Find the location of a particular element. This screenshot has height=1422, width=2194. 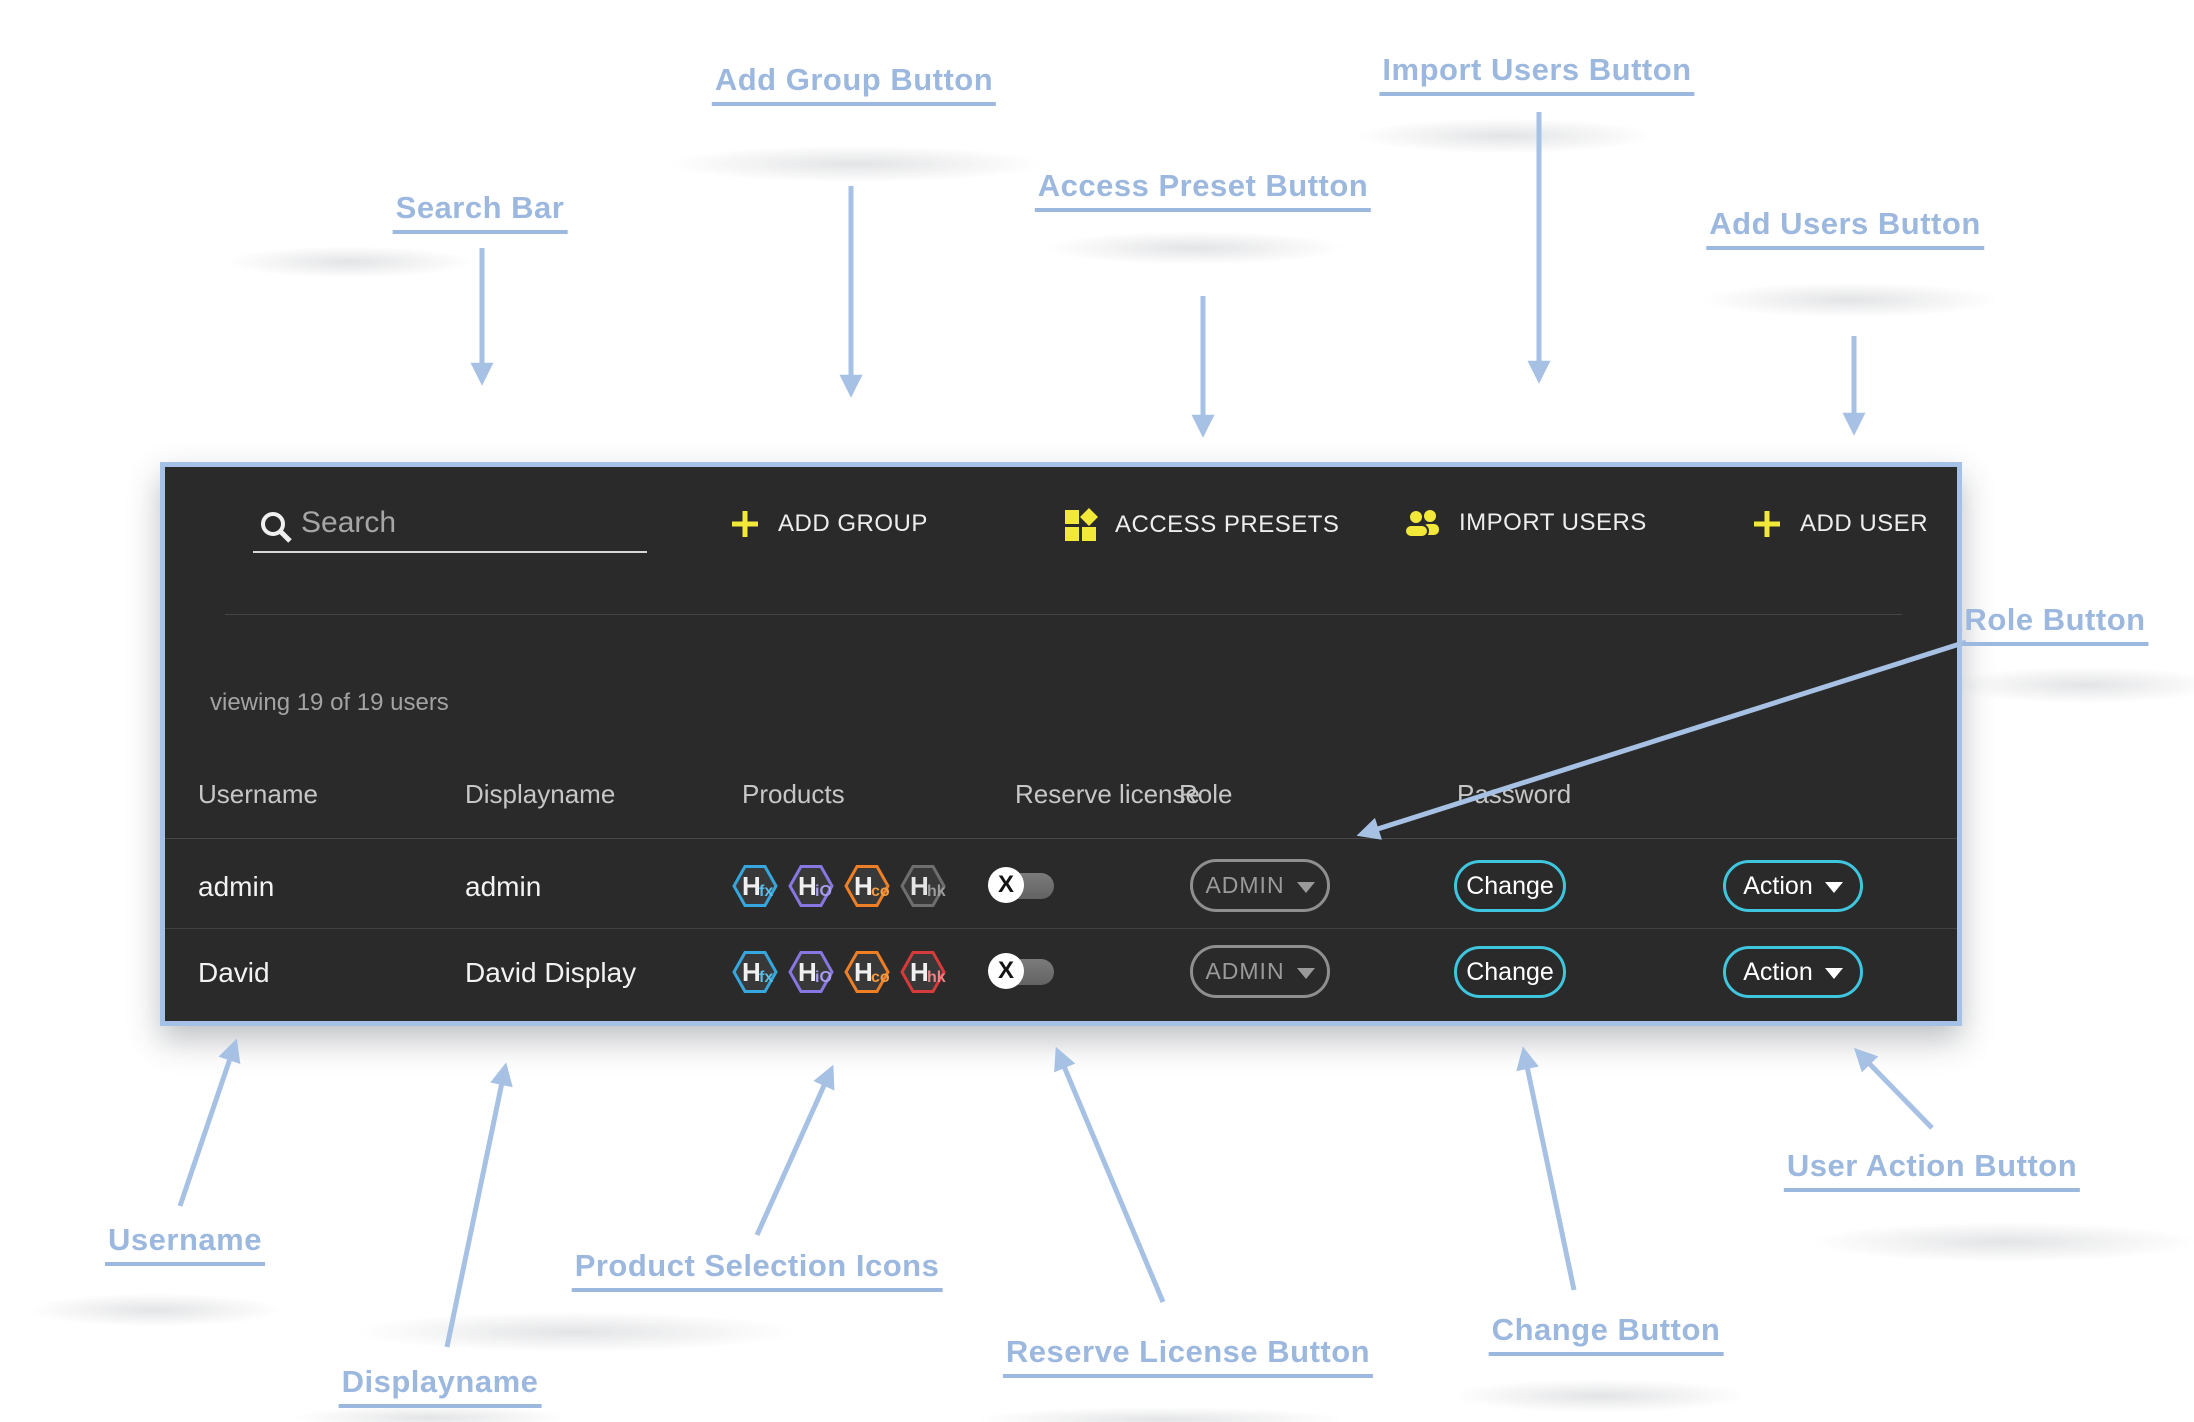

column-header-displayname: Displayname is located at coordinates (540, 794).